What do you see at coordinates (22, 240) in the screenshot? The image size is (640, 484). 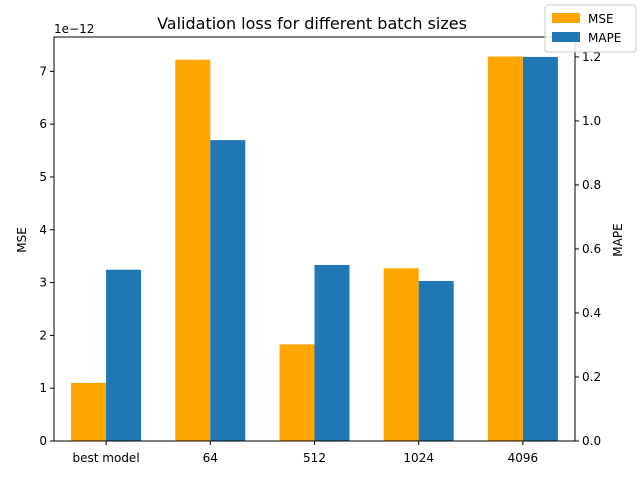 I see `left-axis-label: MSE` at bounding box center [22, 240].